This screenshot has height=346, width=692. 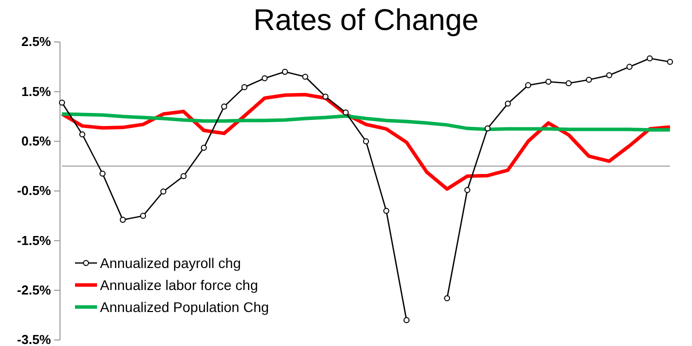 I want to click on chart-title: Rates of Change, so click(x=366, y=20).